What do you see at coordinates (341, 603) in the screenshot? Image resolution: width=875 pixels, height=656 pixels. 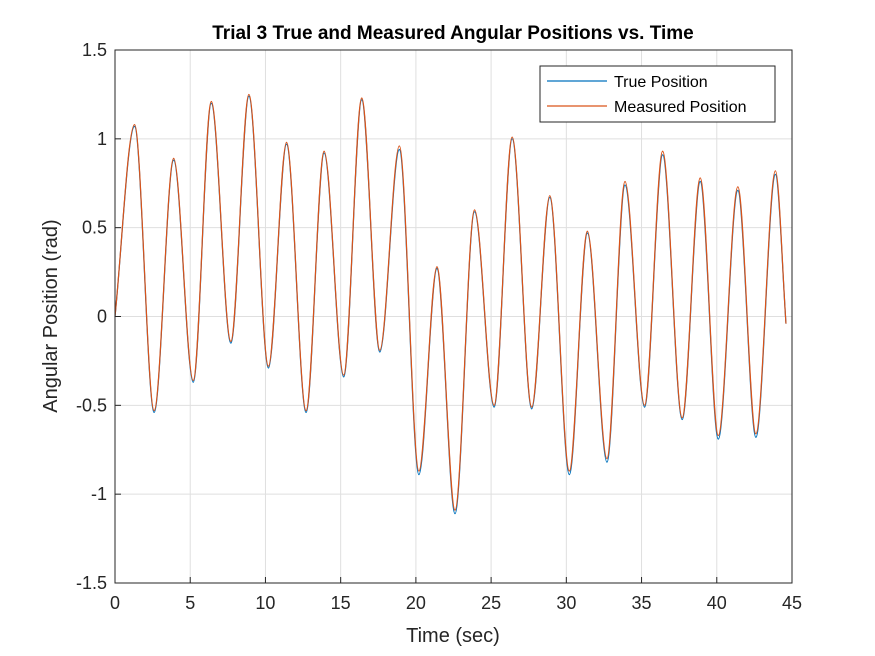 I see `x-tick-label: 15` at bounding box center [341, 603].